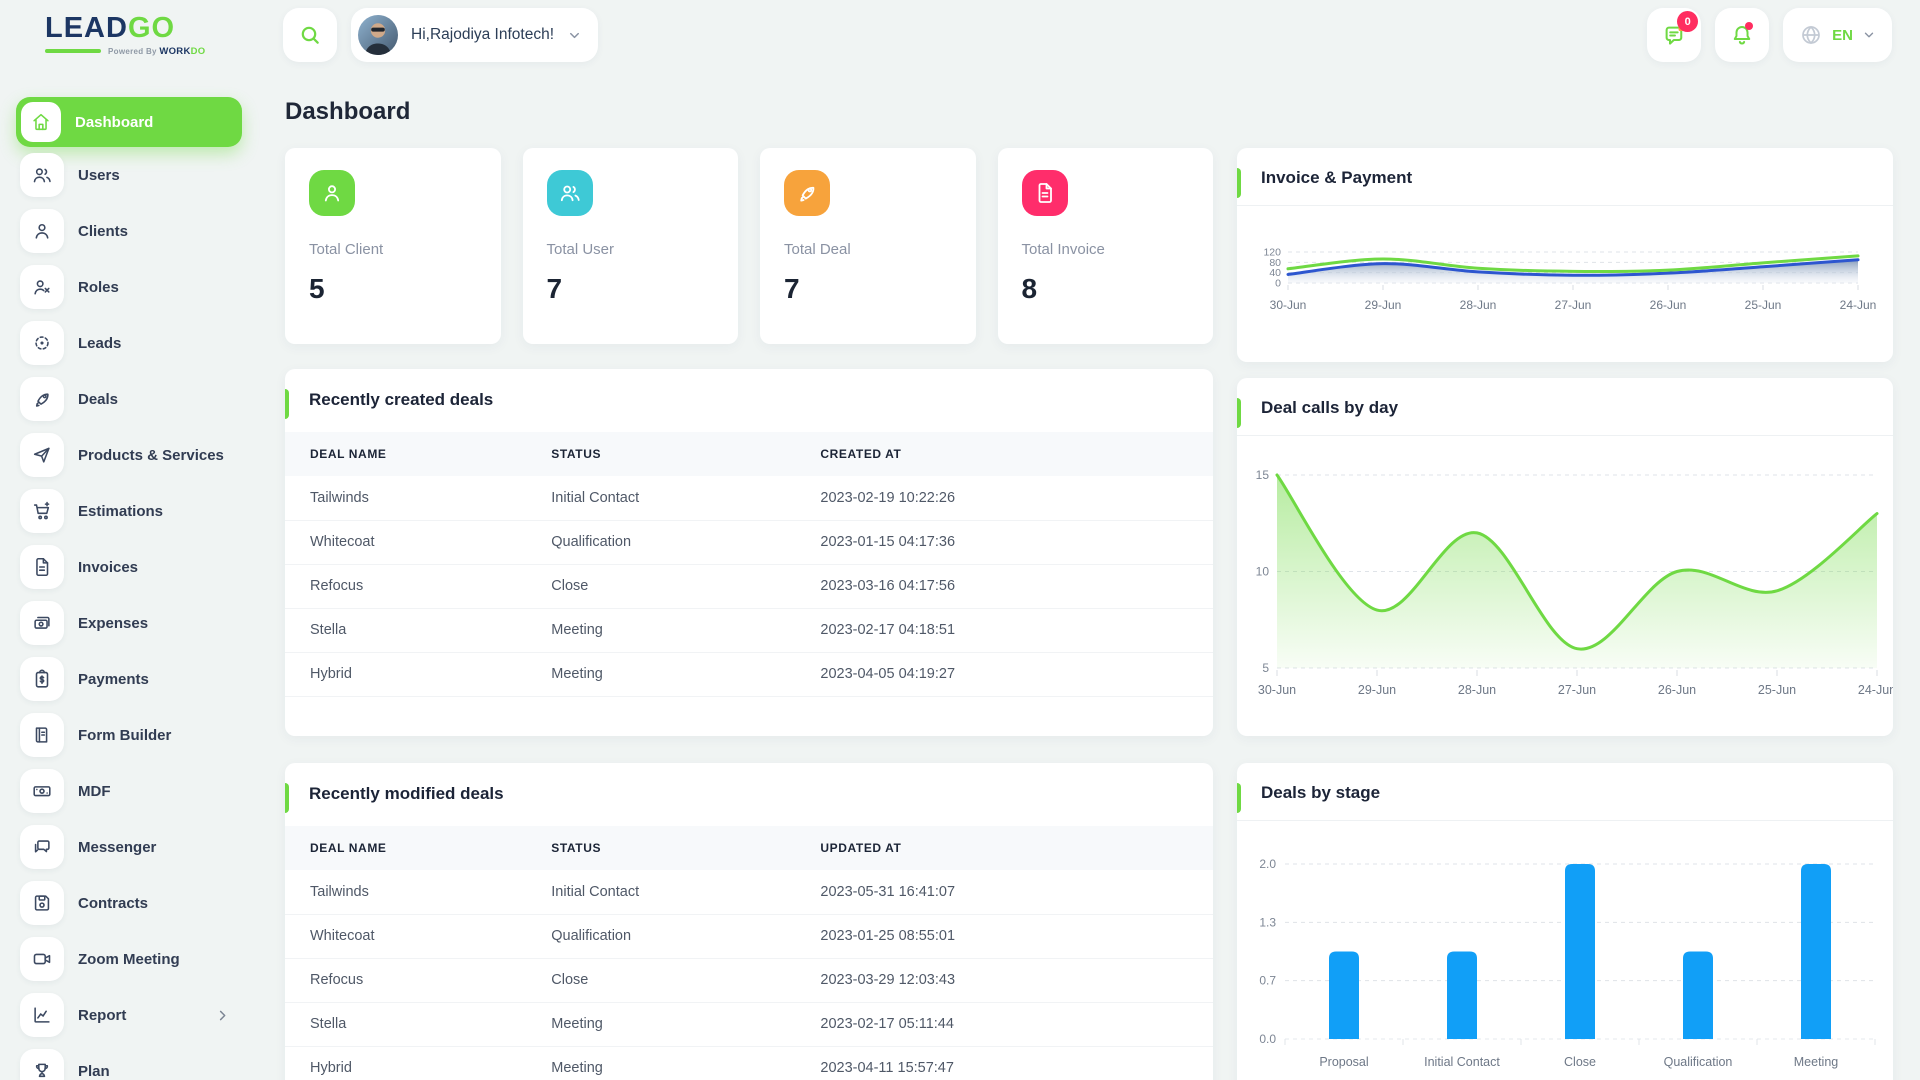 This screenshot has width=1920, height=1080. I want to click on sidebar-item-deals: Deals, so click(129, 399).